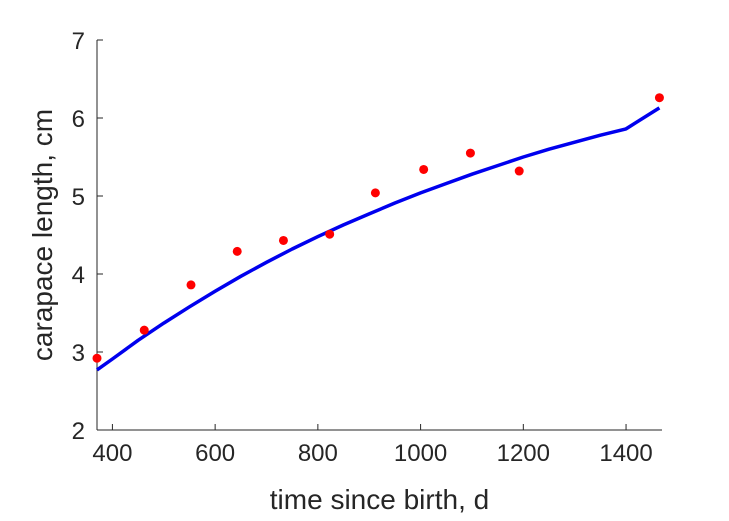 The height and width of the screenshot is (521, 729). I want to click on y-tick-label: 4, so click(78, 275).